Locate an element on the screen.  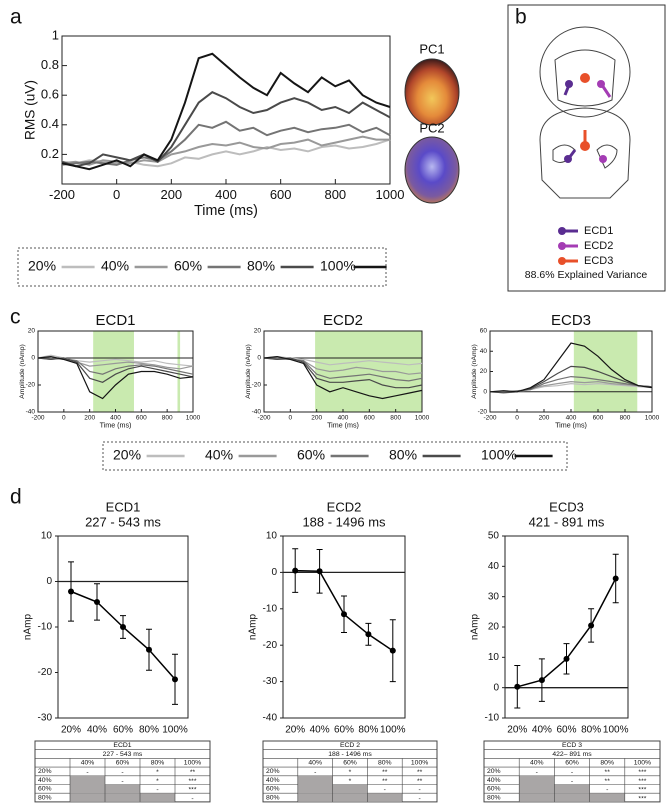
y-tick-label: 0.4 is located at coordinates (50, 123).